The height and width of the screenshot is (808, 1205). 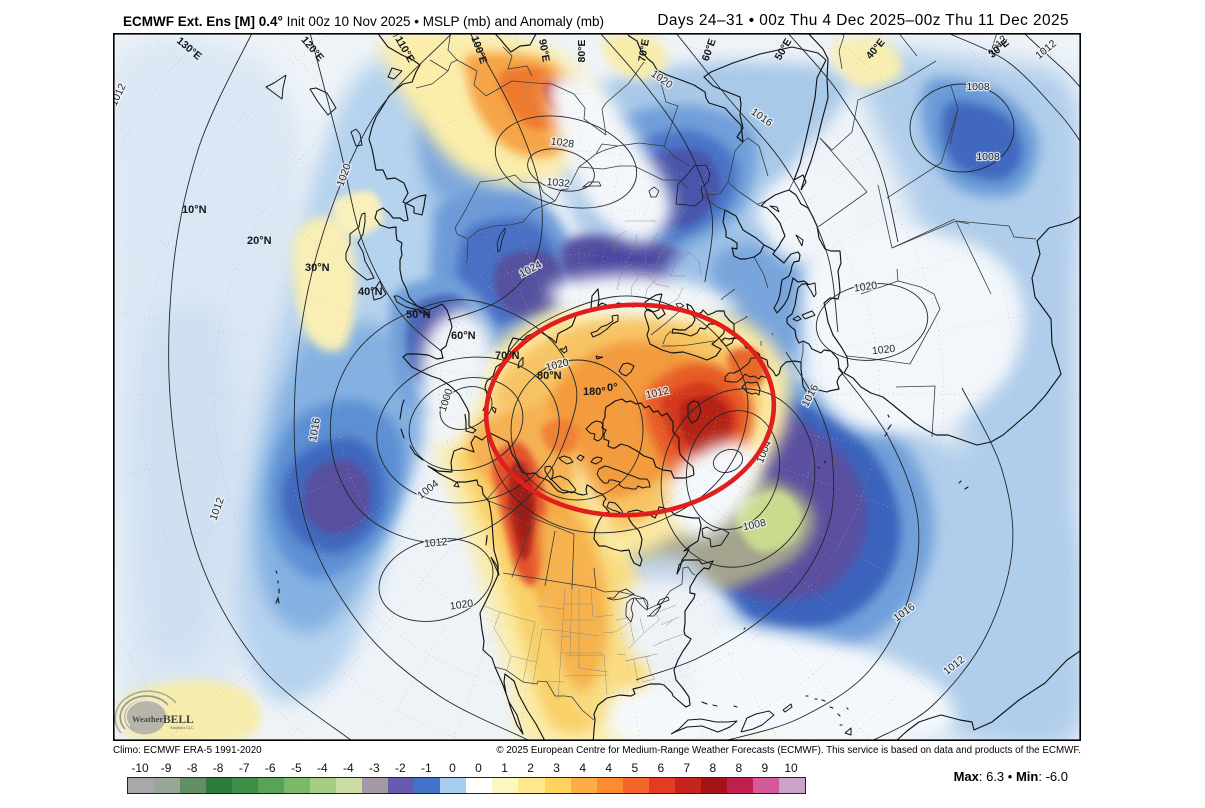 What do you see at coordinates (549, 376) in the screenshot?
I see `latitude-label: 80°N` at bounding box center [549, 376].